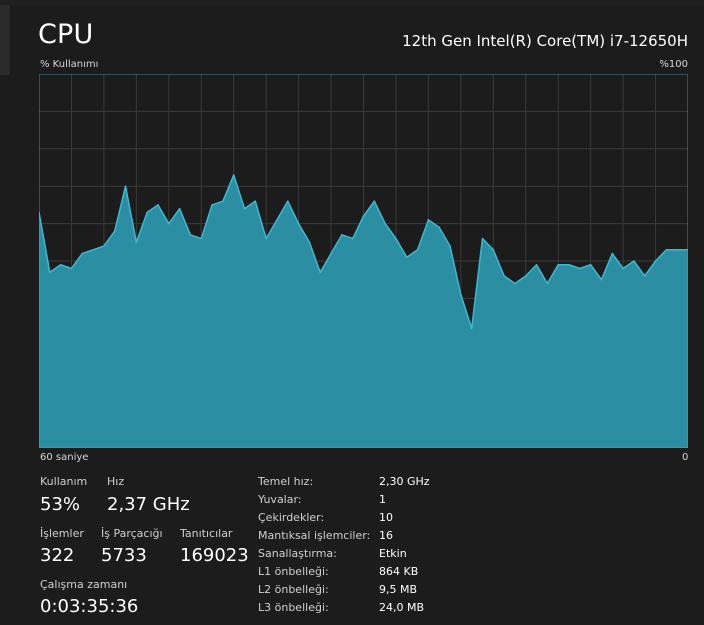 This screenshot has width=704, height=625. What do you see at coordinates (89, 606) in the screenshot?
I see `uptime-value: 0:03:35:36` at bounding box center [89, 606].